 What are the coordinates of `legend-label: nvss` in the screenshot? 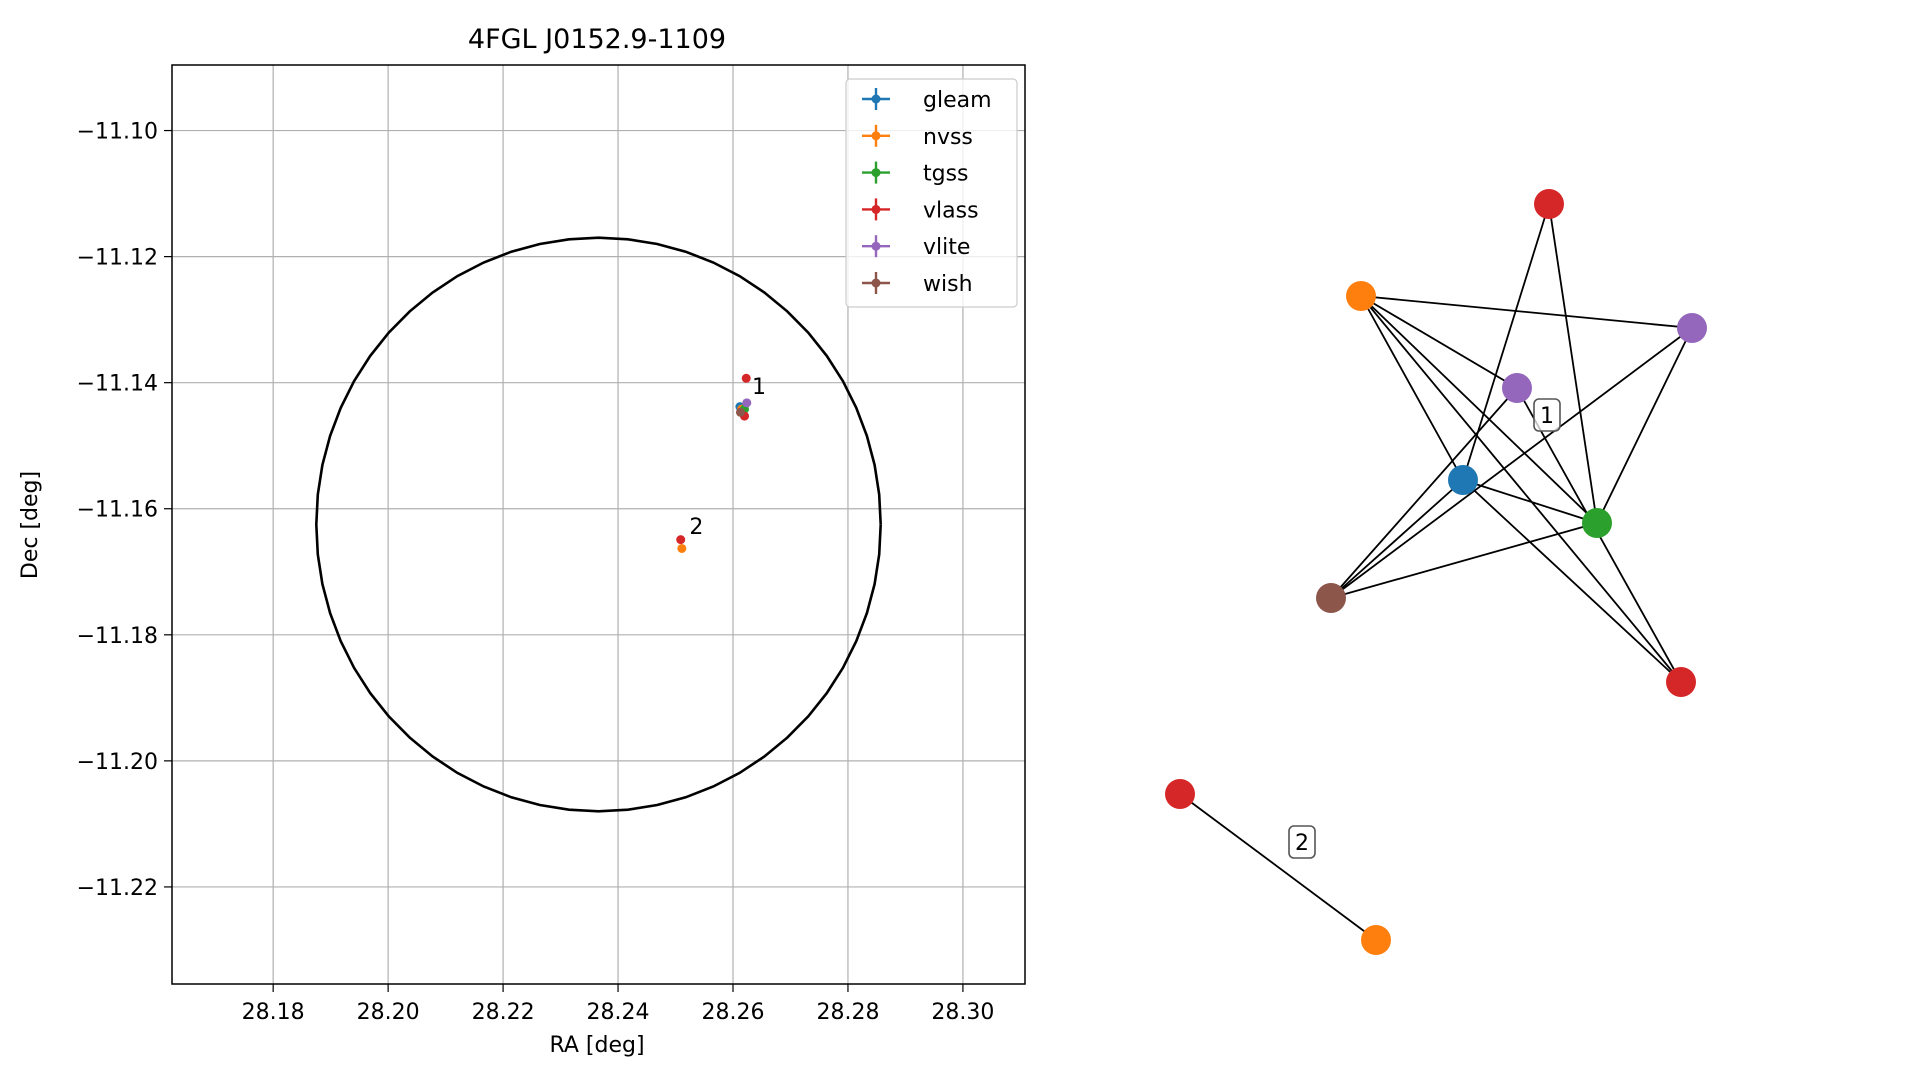 It's located at (948, 137).